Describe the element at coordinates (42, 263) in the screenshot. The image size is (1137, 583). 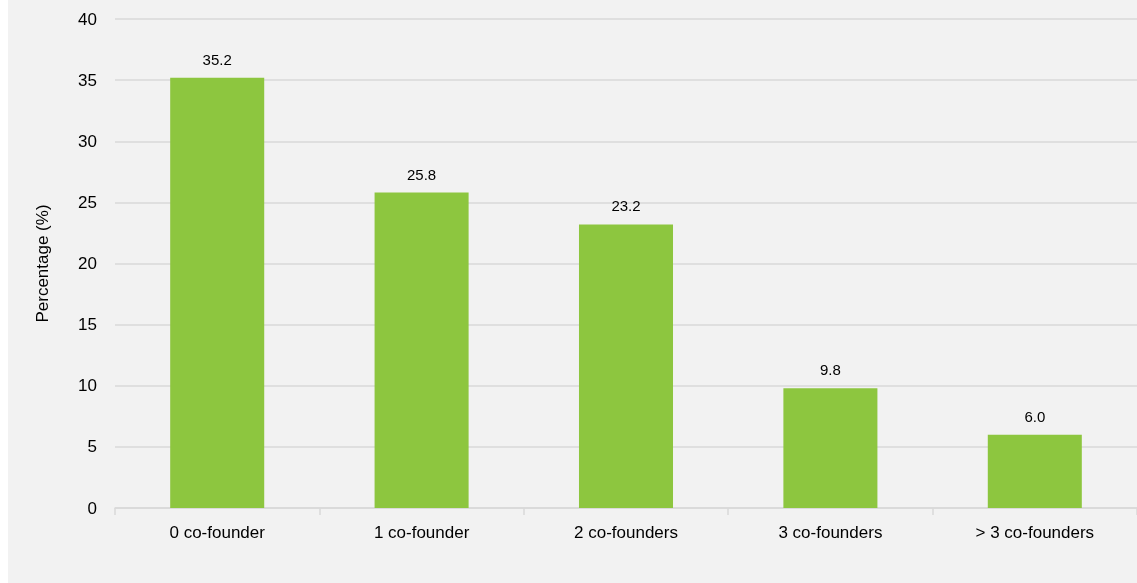
I see `y-axis-title: Percentage (%)` at that location.